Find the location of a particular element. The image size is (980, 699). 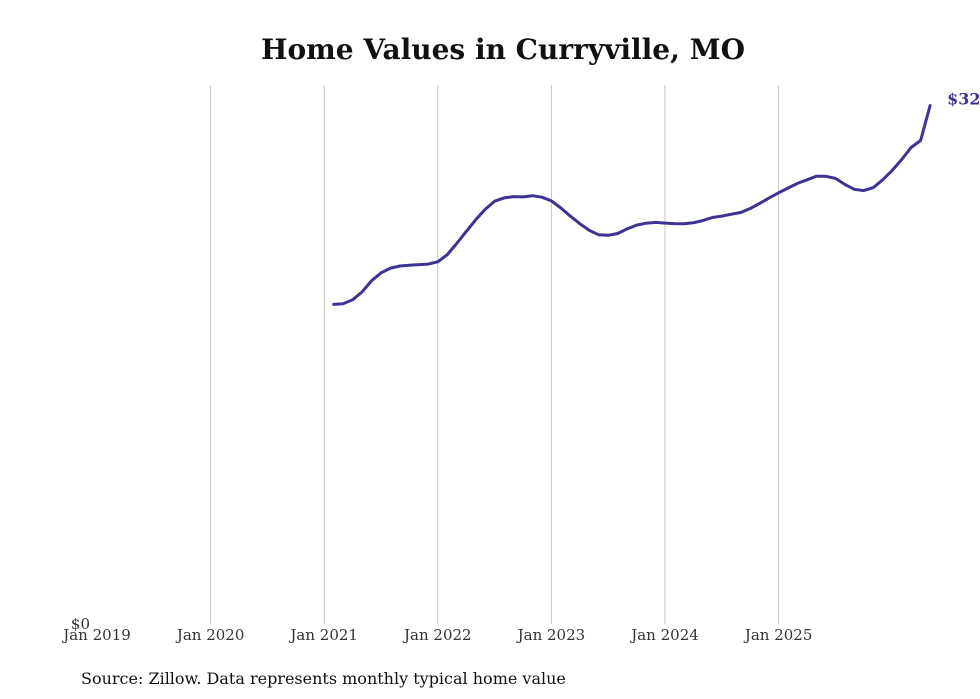

x-tick-label: Jan 2025 is located at coordinates (778, 635).